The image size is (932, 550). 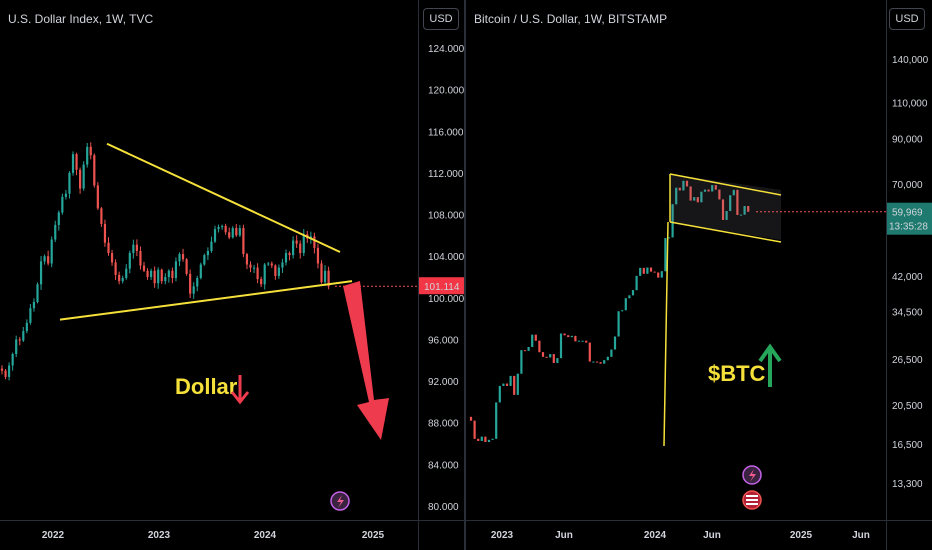 What do you see at coordinates (446, 257) in the screenshot?
I see `y-tick-label: 104.000` at bounding box center [446, 257].